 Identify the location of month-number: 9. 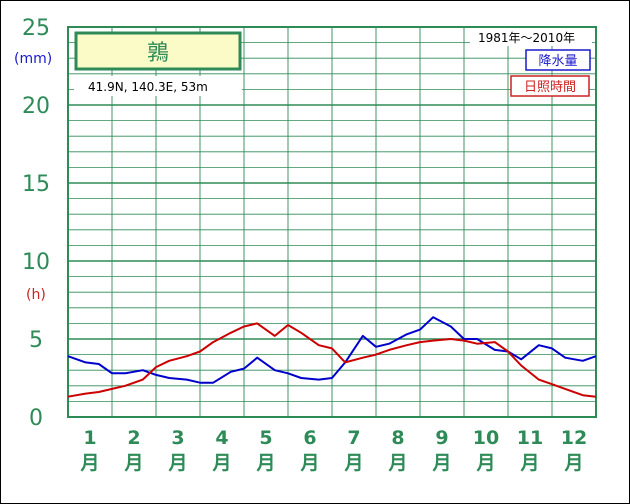
(441, 438).